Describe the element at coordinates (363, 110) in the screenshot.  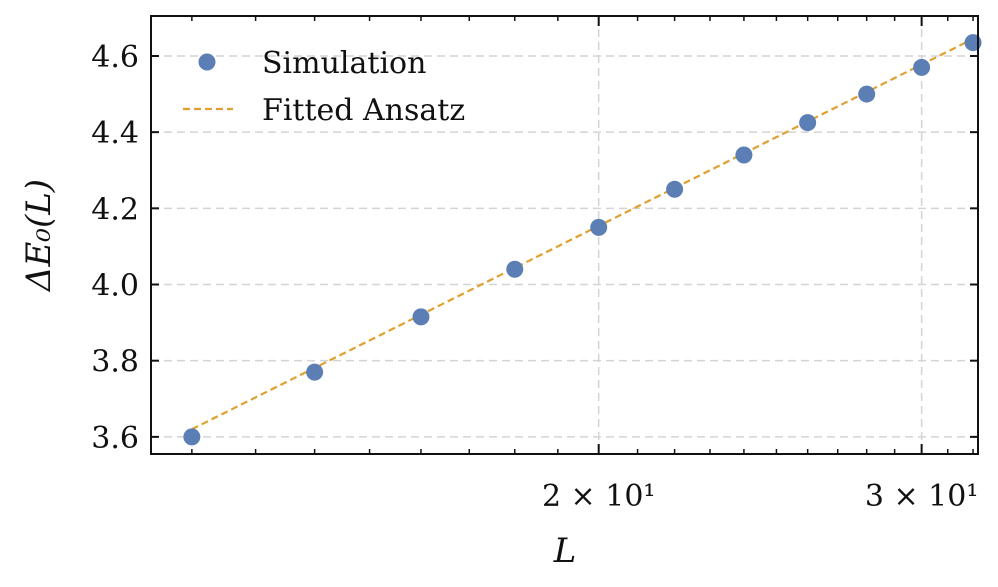
I see `legend-label-fitted-ansatz: Fitted Ansatz` at that location.